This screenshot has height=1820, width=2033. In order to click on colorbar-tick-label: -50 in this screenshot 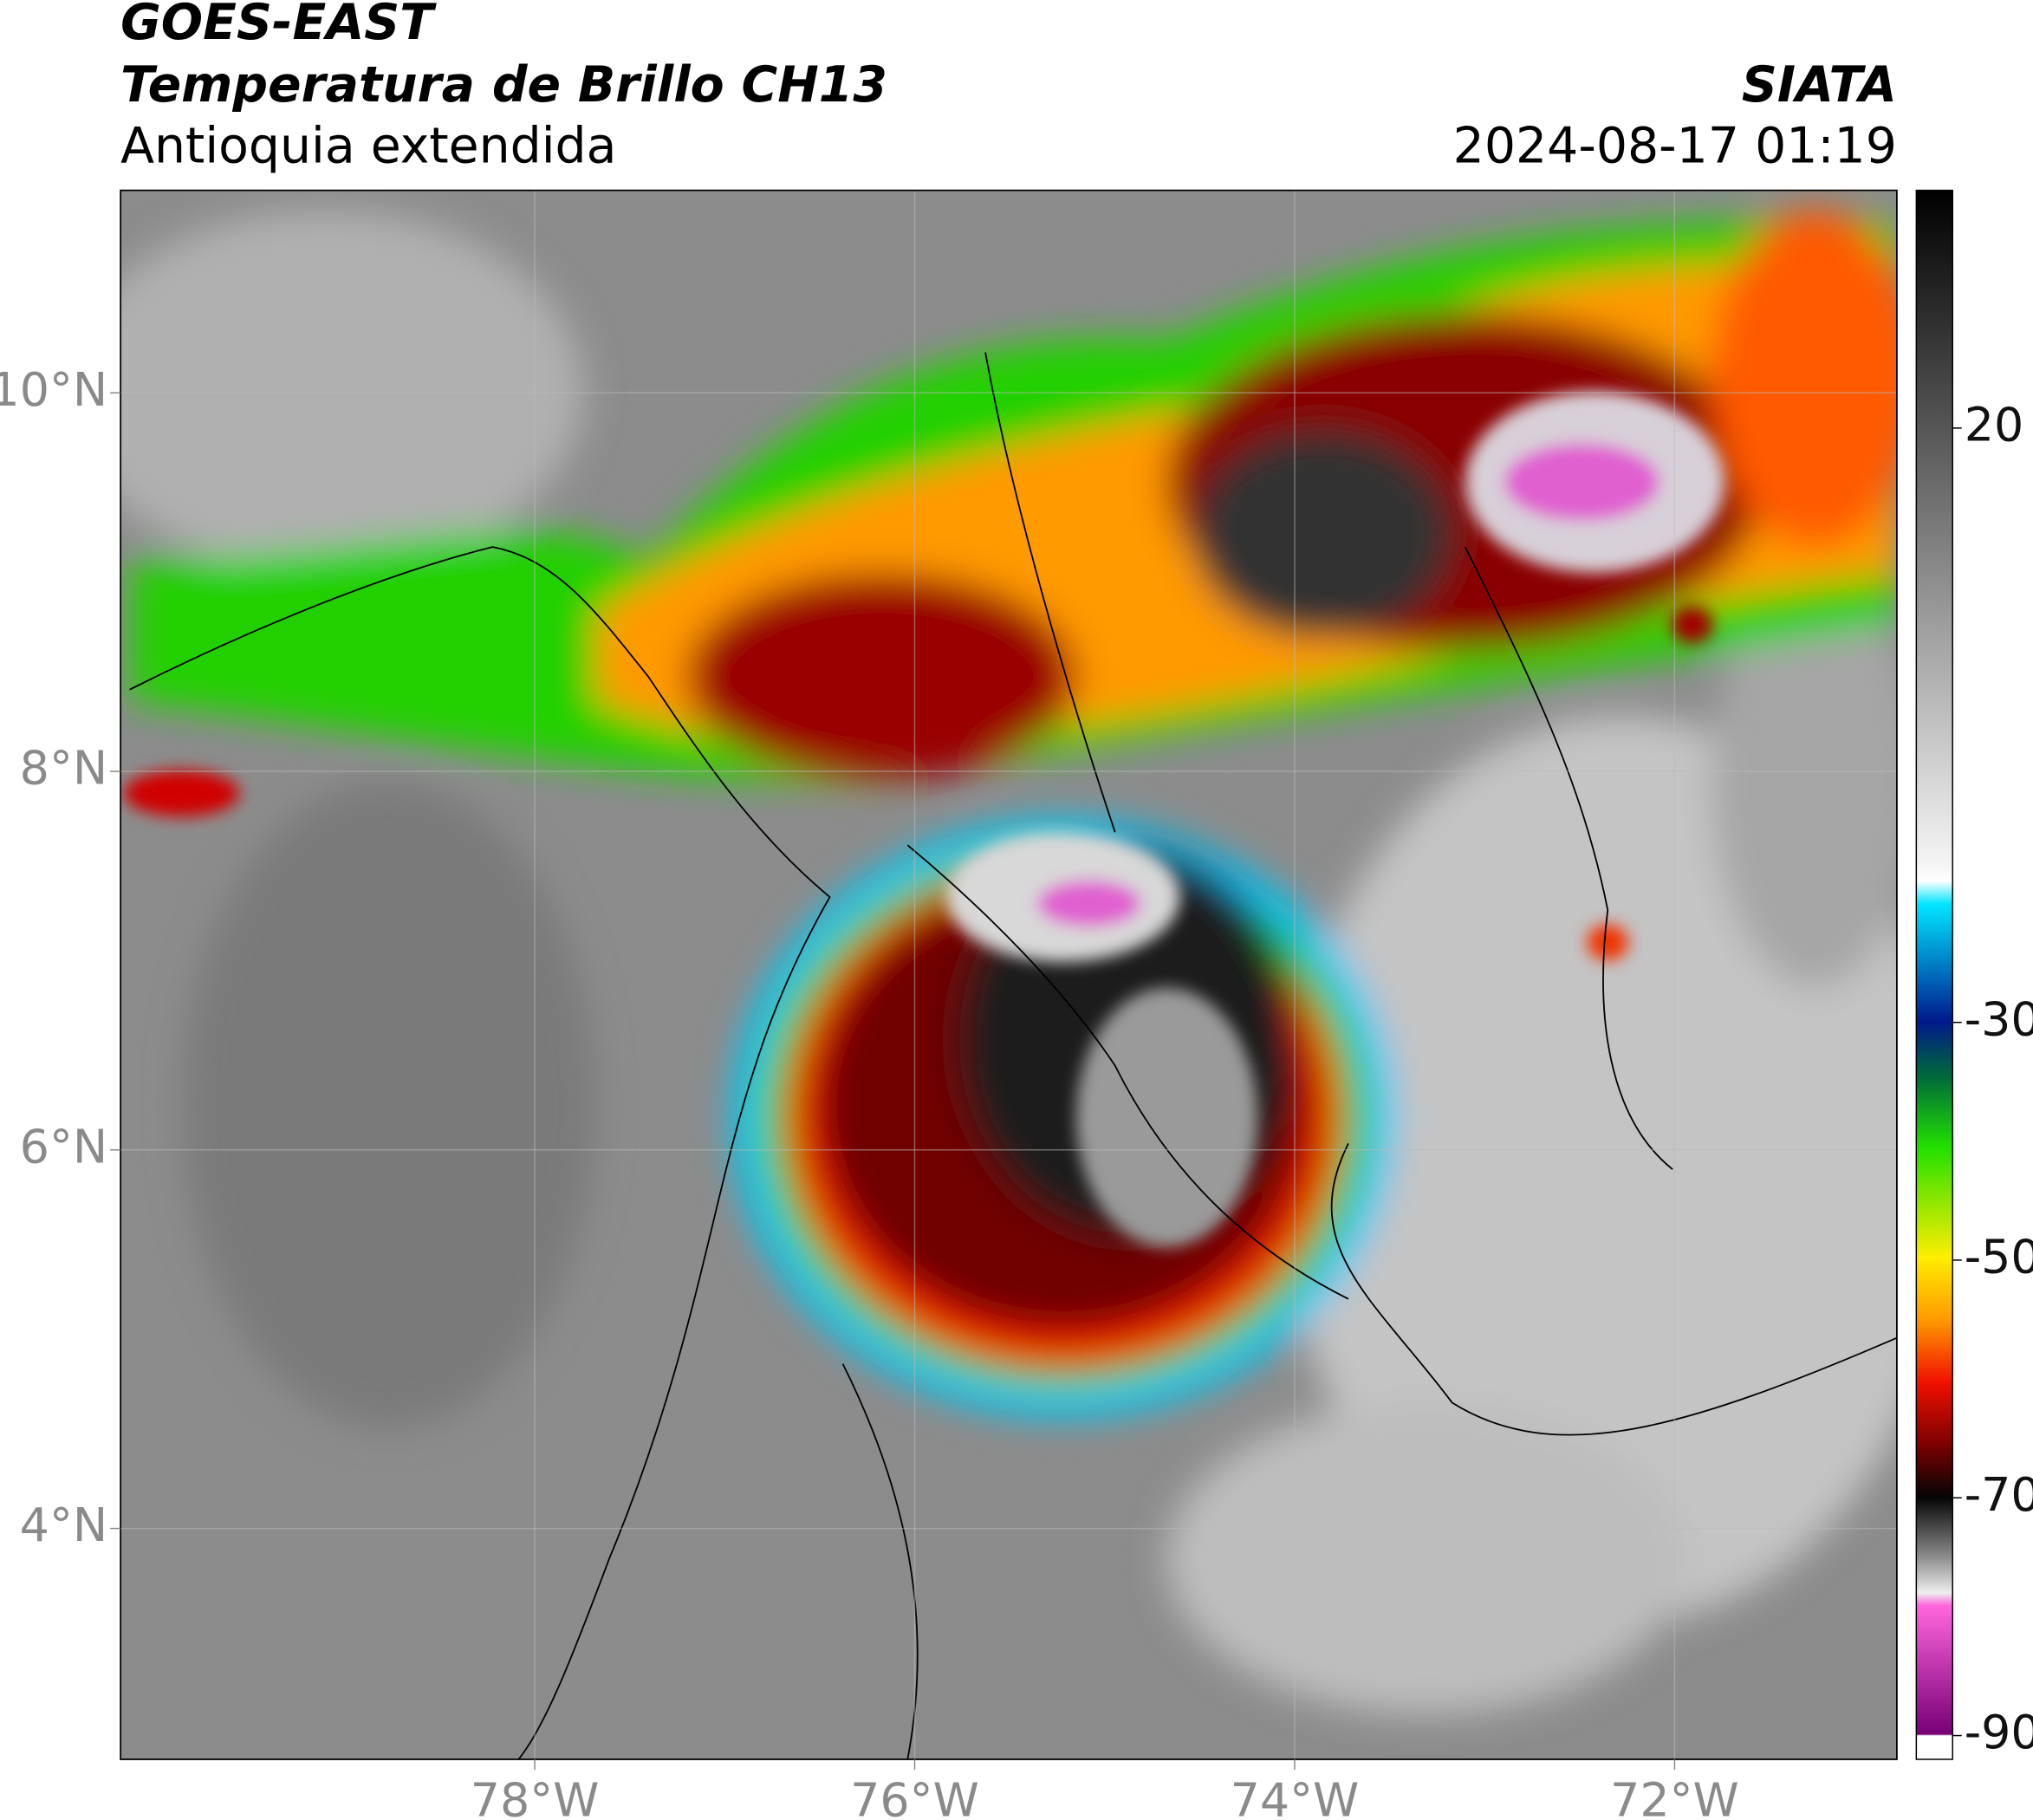, I will do `click(1999, 1257)`.